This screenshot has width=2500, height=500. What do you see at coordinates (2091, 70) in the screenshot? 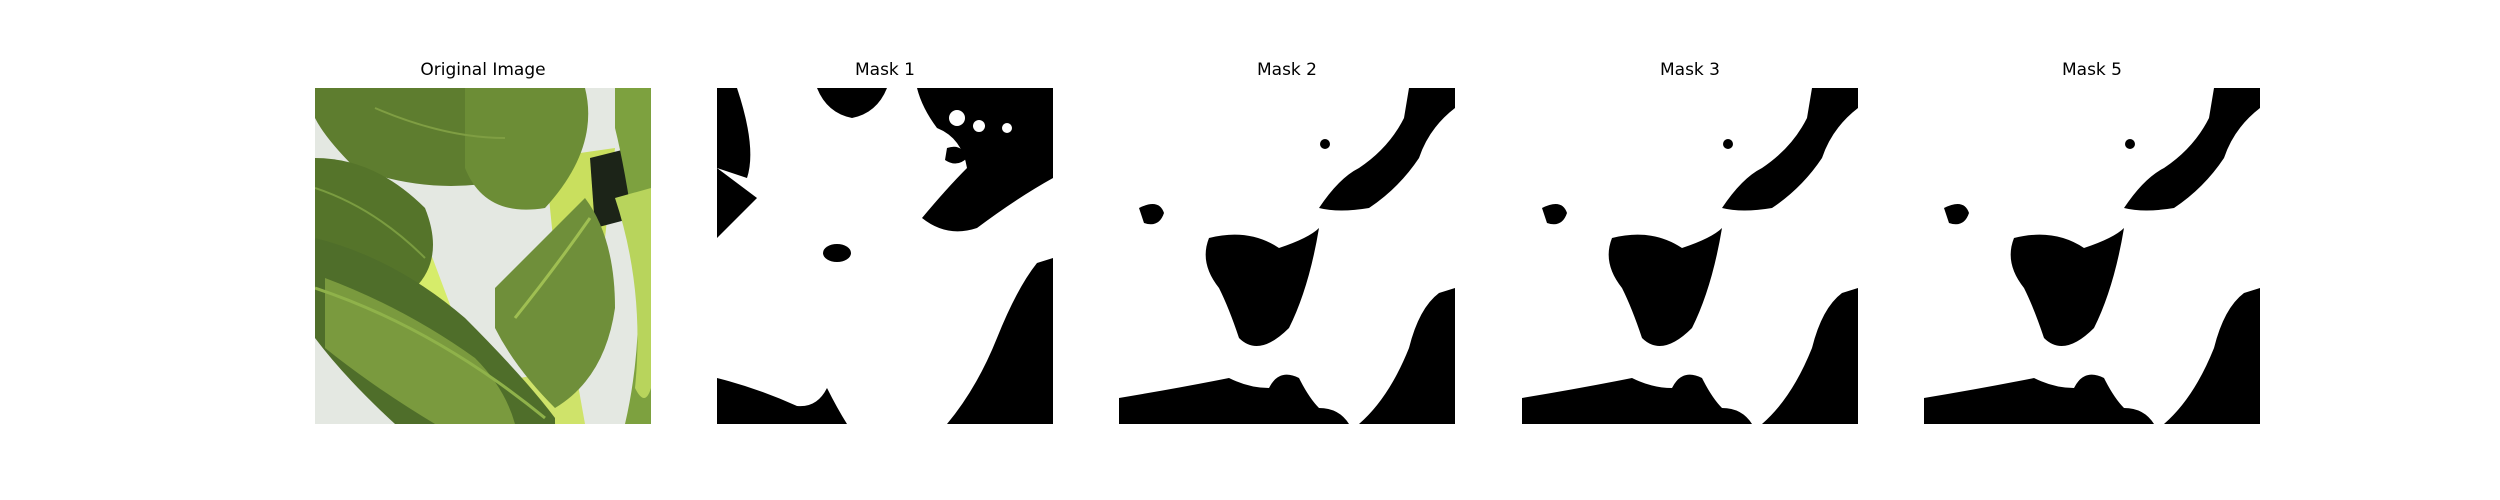
I see `panel-title: Mask 5` at bounding box center [2091, 70].